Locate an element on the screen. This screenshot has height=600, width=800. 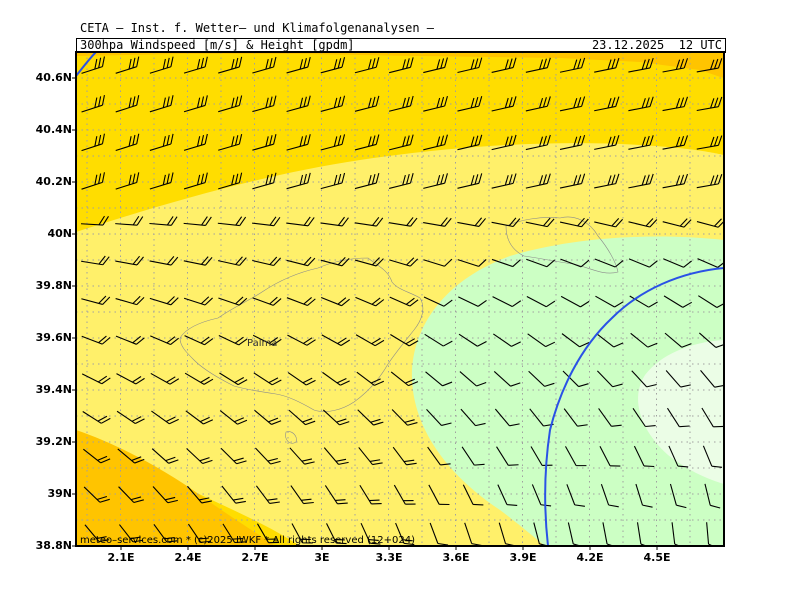
longitude-label: 3.9E is located at coordinates (523, 557).